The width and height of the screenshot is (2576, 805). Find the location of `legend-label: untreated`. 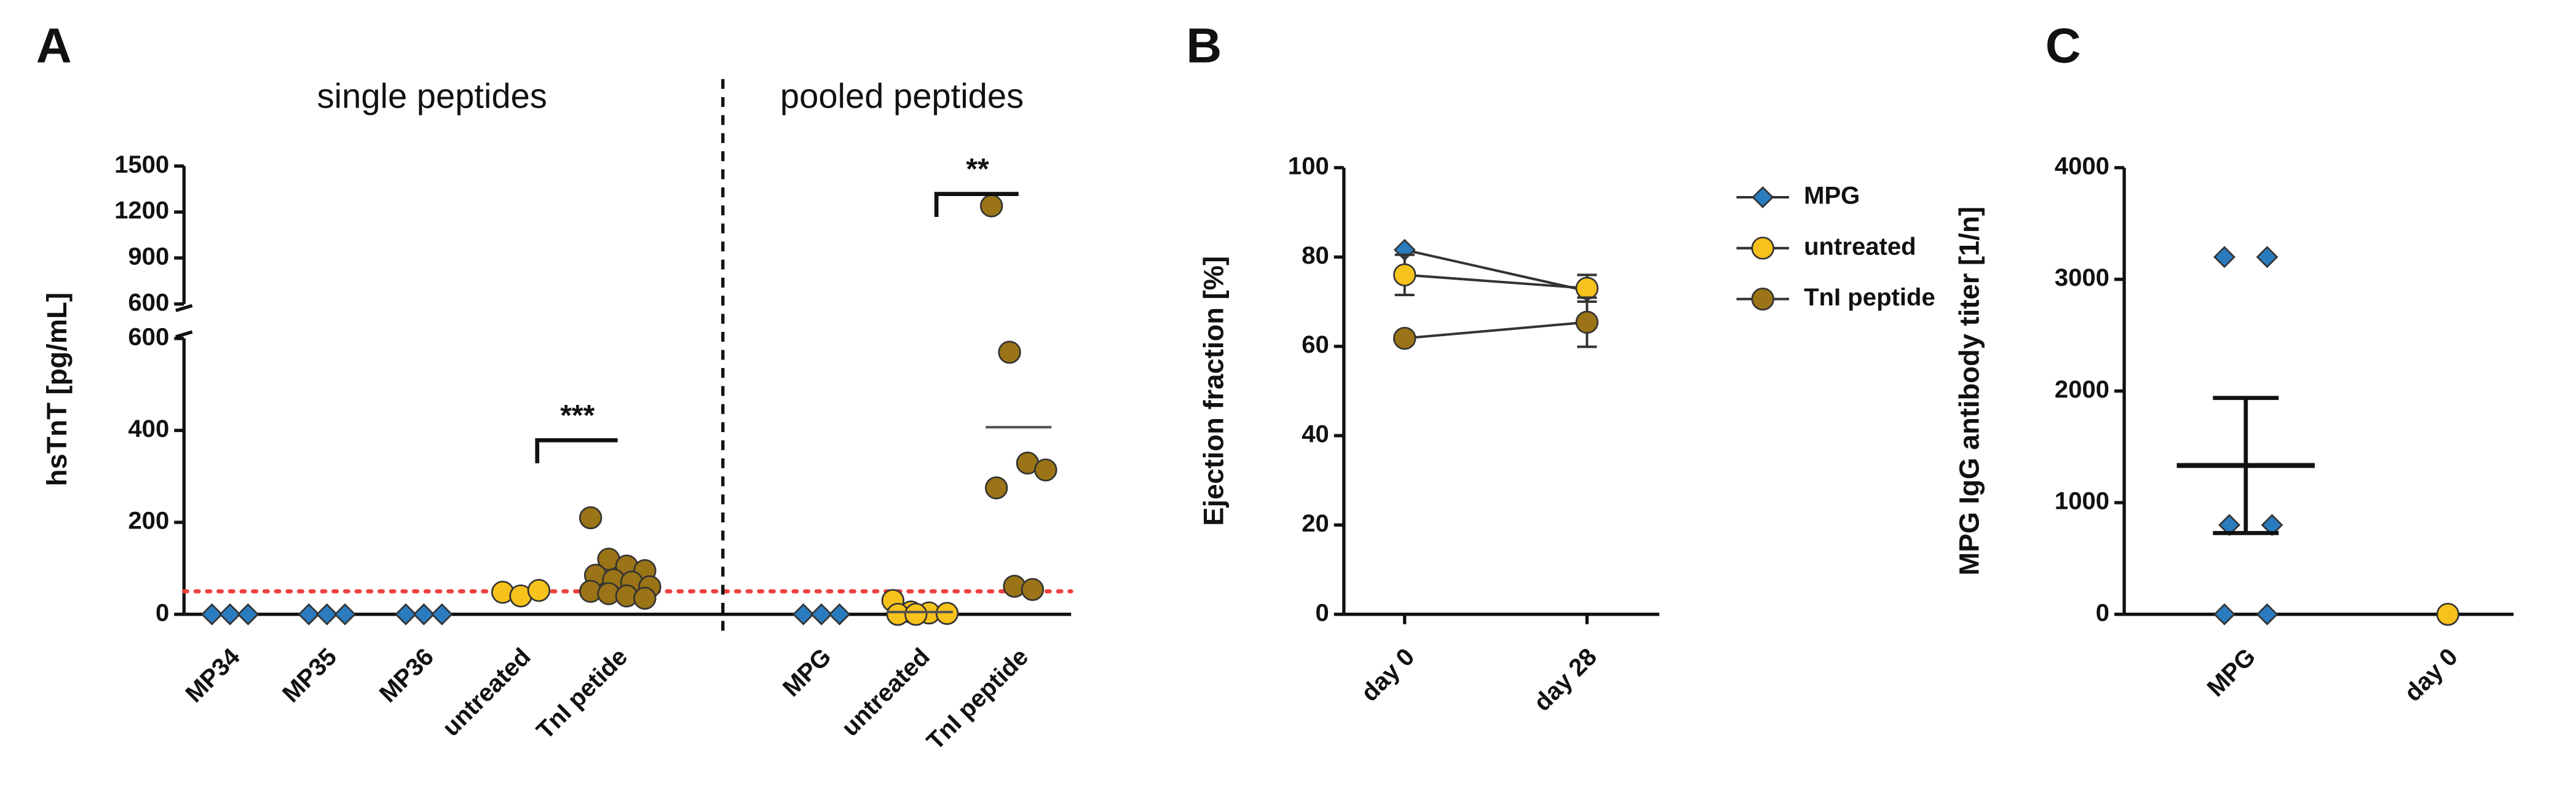

legend-label: untreated is located at coordinates (1860, 246).